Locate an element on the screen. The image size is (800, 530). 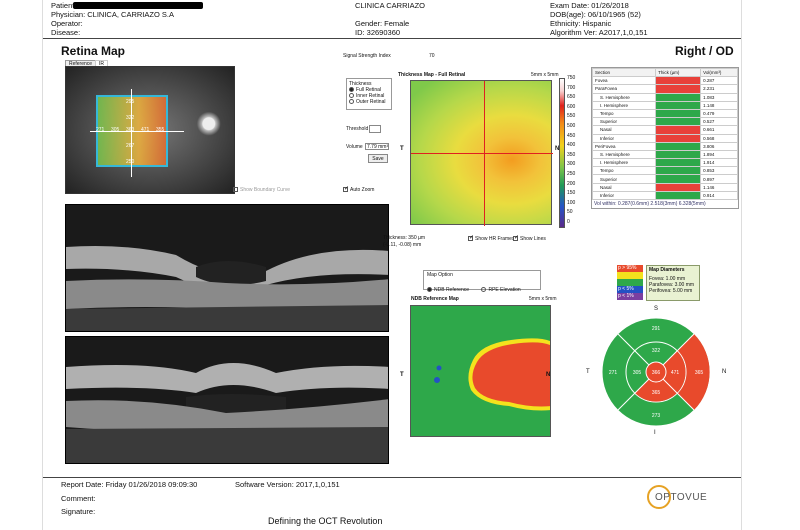
section-table-header: Section Thick (µm) Vol(mm³) is located at coordinates (664, 72).